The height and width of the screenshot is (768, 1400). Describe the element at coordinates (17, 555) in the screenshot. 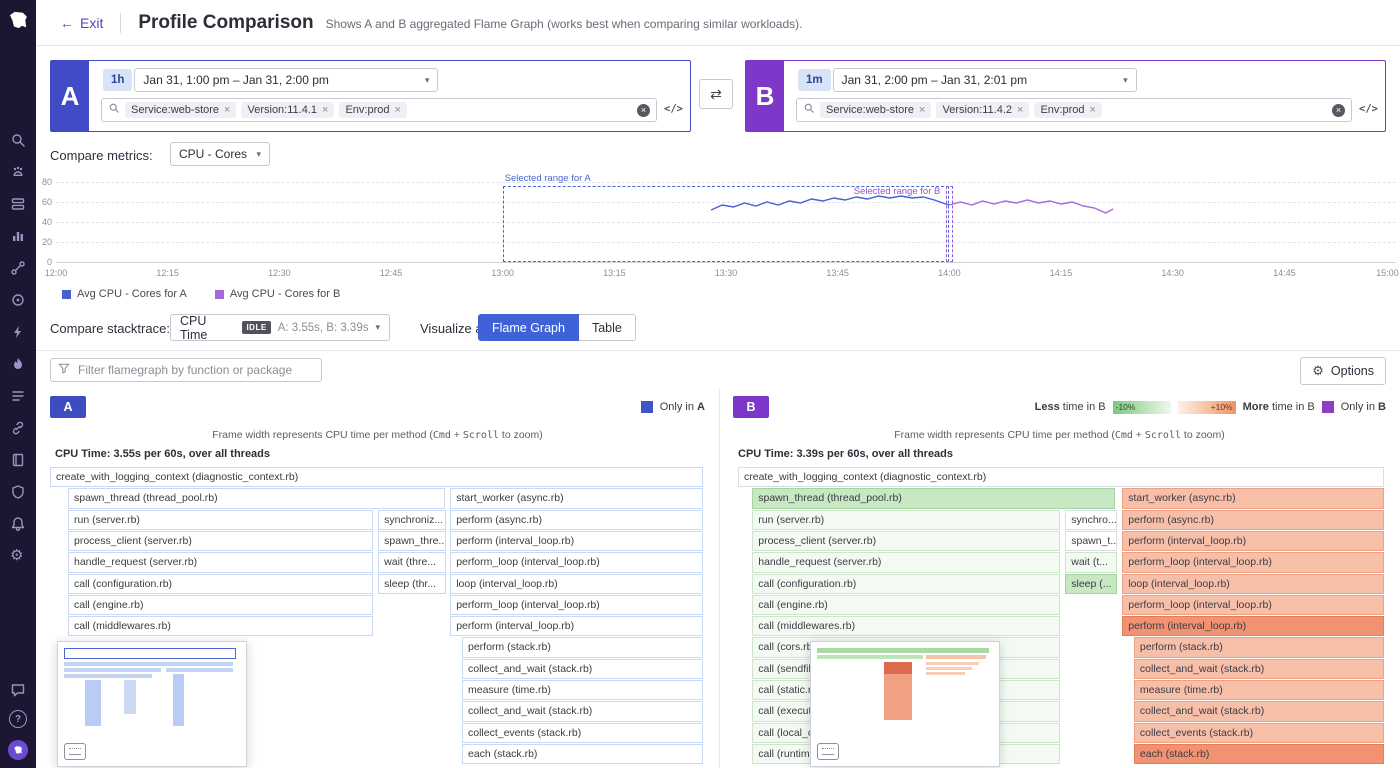

I see `settings-icon: ⚙` at that location.